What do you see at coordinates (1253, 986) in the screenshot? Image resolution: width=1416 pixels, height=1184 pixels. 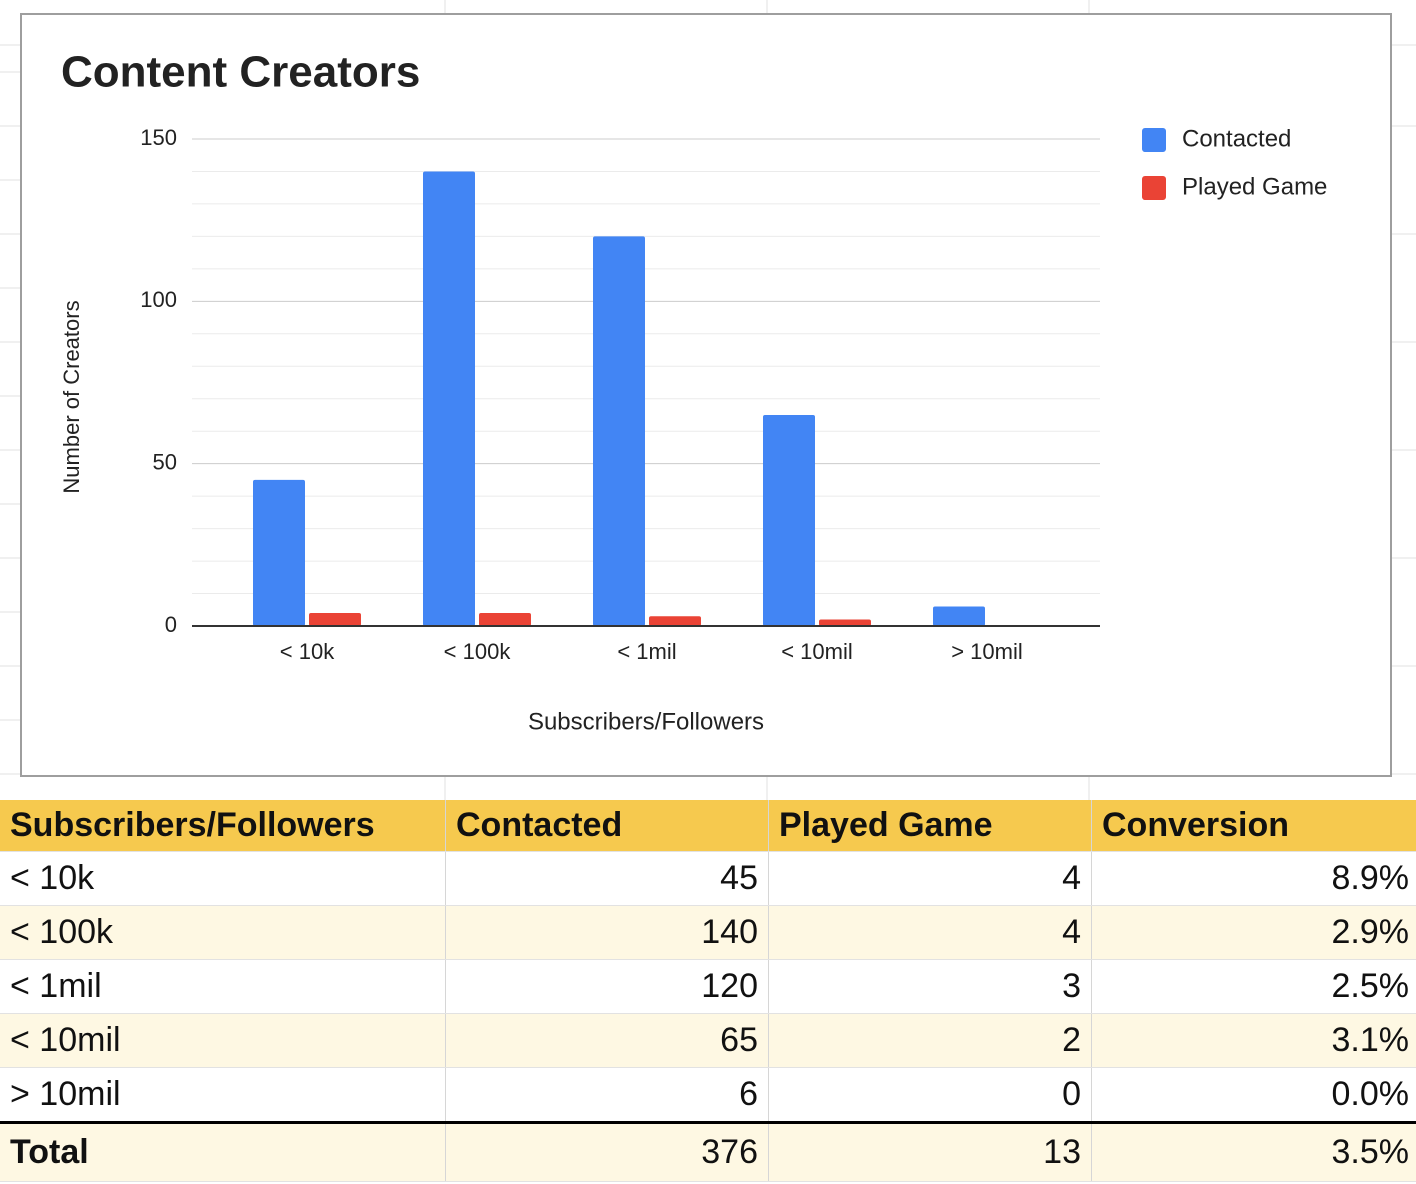 I see `table-cell: 2.5%` at bounding box center [1253, 986].